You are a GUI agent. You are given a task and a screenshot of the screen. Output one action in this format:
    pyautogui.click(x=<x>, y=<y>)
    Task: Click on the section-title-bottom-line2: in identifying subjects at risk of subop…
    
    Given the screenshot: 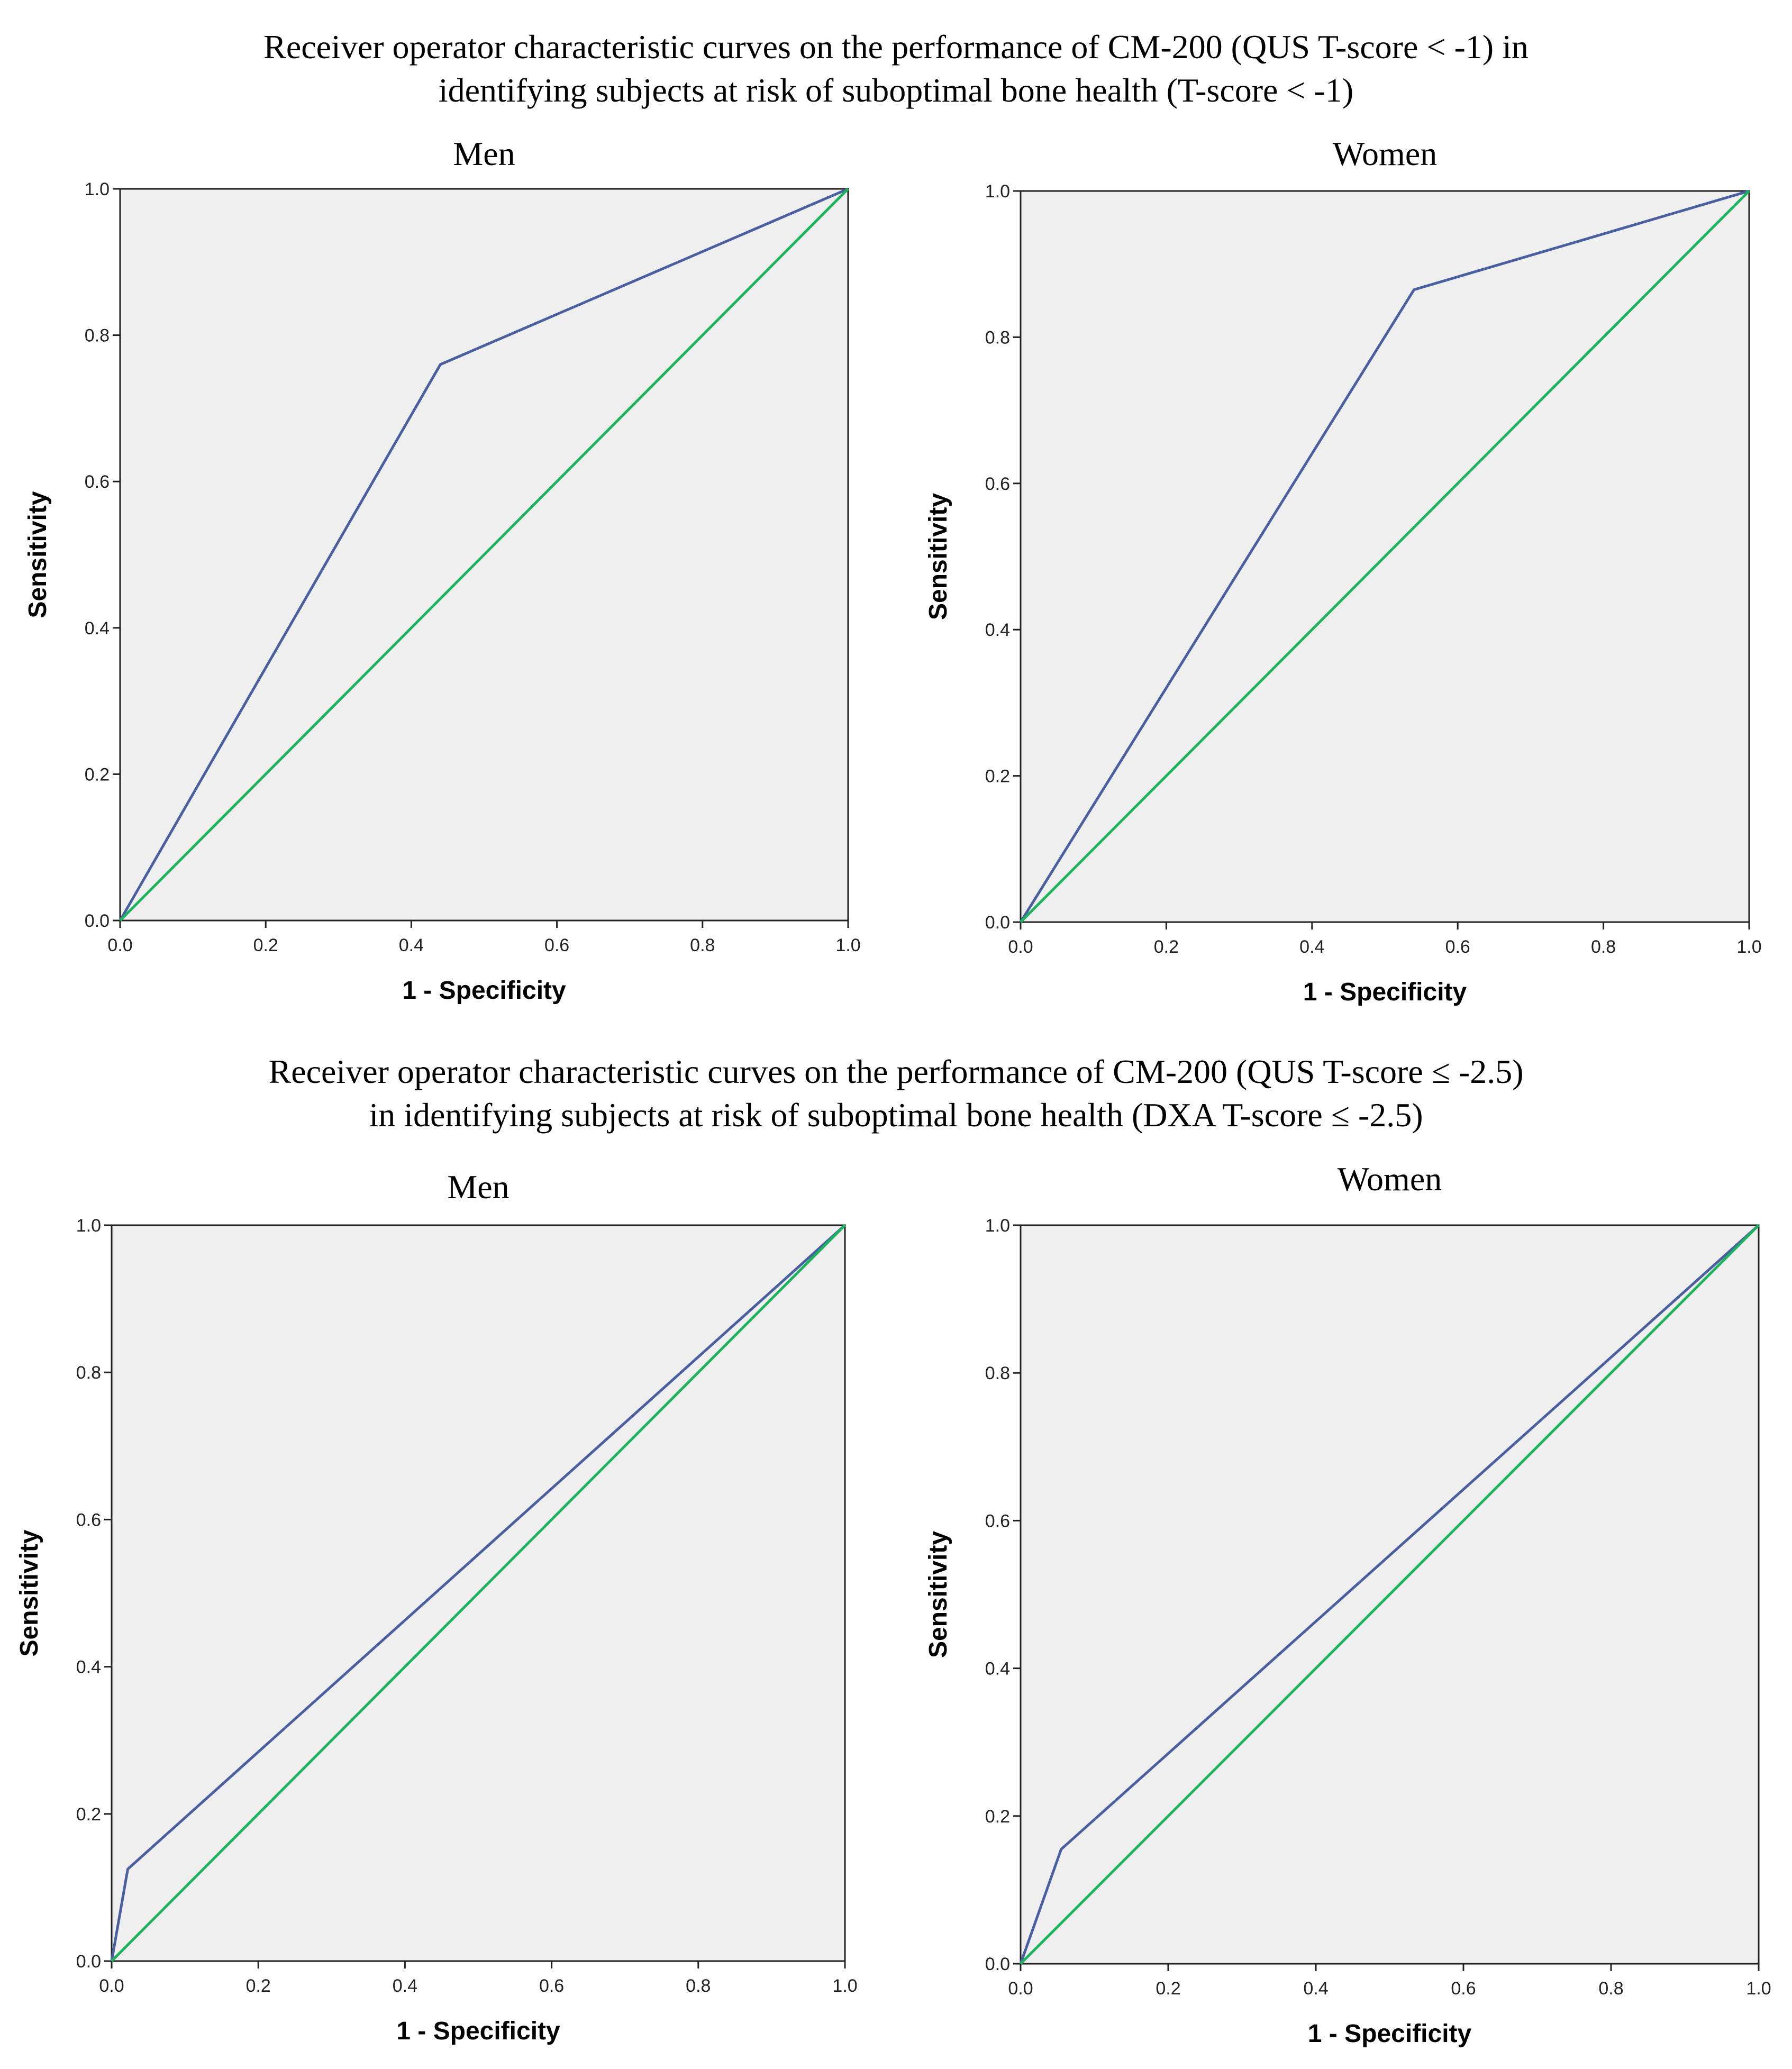 What is the action you would take?
    pyautogui.click(x=896, y=1115)
    